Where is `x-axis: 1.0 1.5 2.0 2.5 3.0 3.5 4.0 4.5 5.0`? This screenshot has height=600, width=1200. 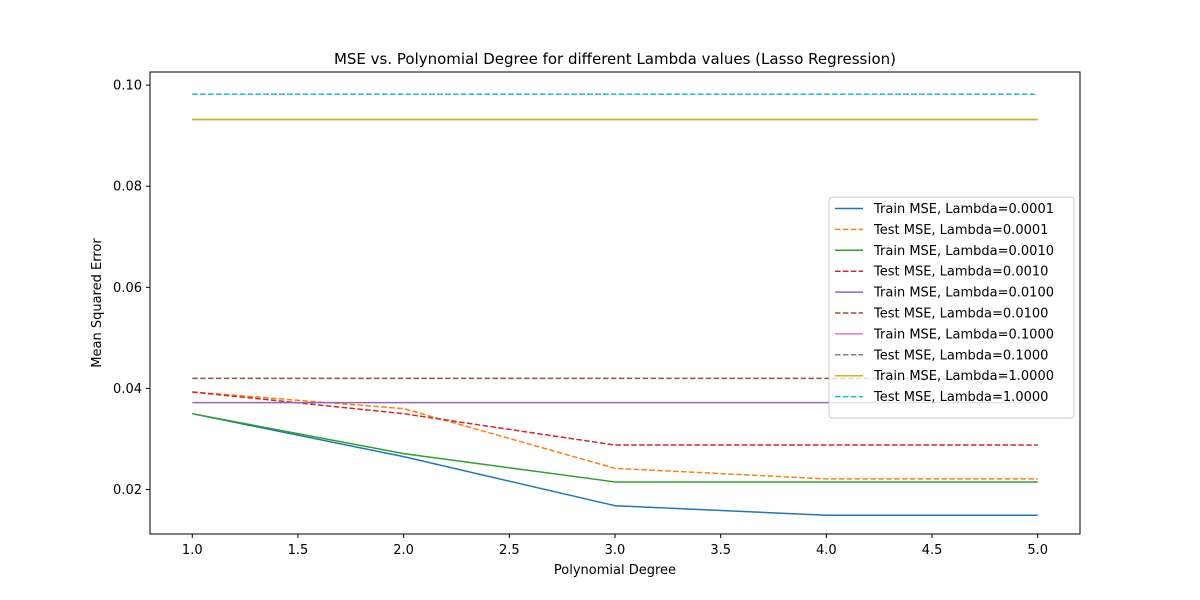 x-axis: 1.0 1.5 2.0 2.5 3.0 3.5 4.0 4.5 5.0 is located at coordinates (615, 546).